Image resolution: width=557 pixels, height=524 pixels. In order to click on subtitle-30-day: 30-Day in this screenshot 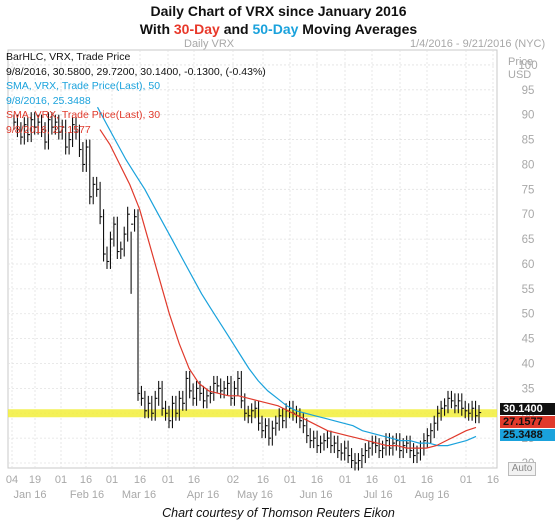, I will do `click(196, 29)`.